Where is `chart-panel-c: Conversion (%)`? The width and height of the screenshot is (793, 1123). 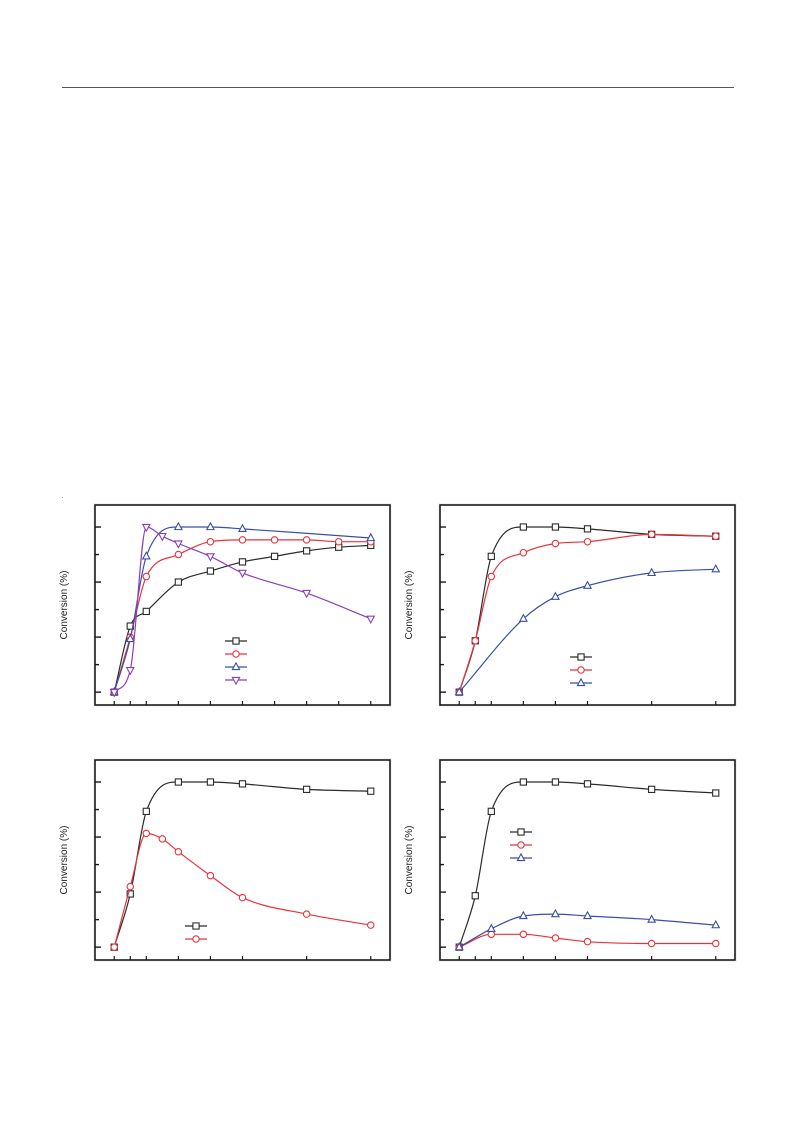 chart-panel-c: Conversion (%) is located at coordinates (225, 862).